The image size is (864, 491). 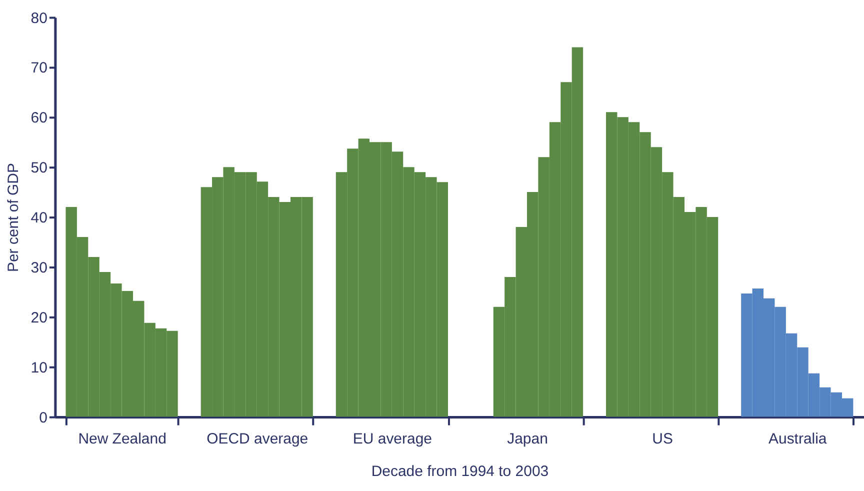 I want to click on y-tick-label: 70, so click(x=39, y=68).